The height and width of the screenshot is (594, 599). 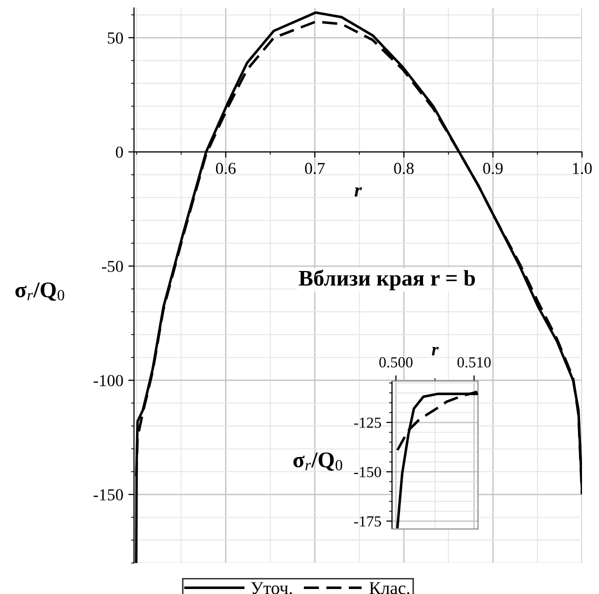 What do you see at coordinates (404, 168) in the screenshot?
I see `x-tick-label: 0.8` at bounding box center [404, 168].